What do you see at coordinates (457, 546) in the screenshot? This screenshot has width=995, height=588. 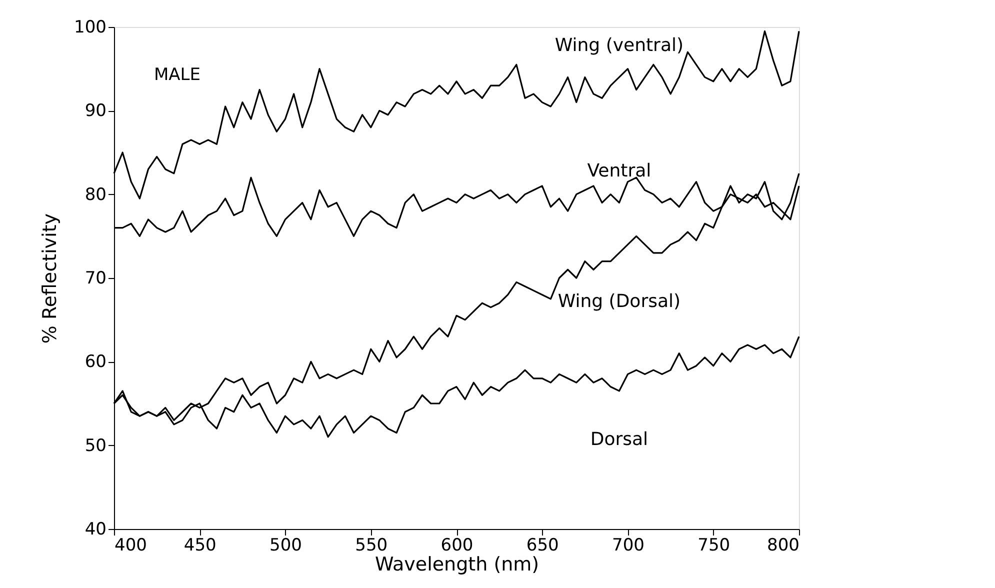 I see `x-tick-label: 600` at bounding box center [457, 546].